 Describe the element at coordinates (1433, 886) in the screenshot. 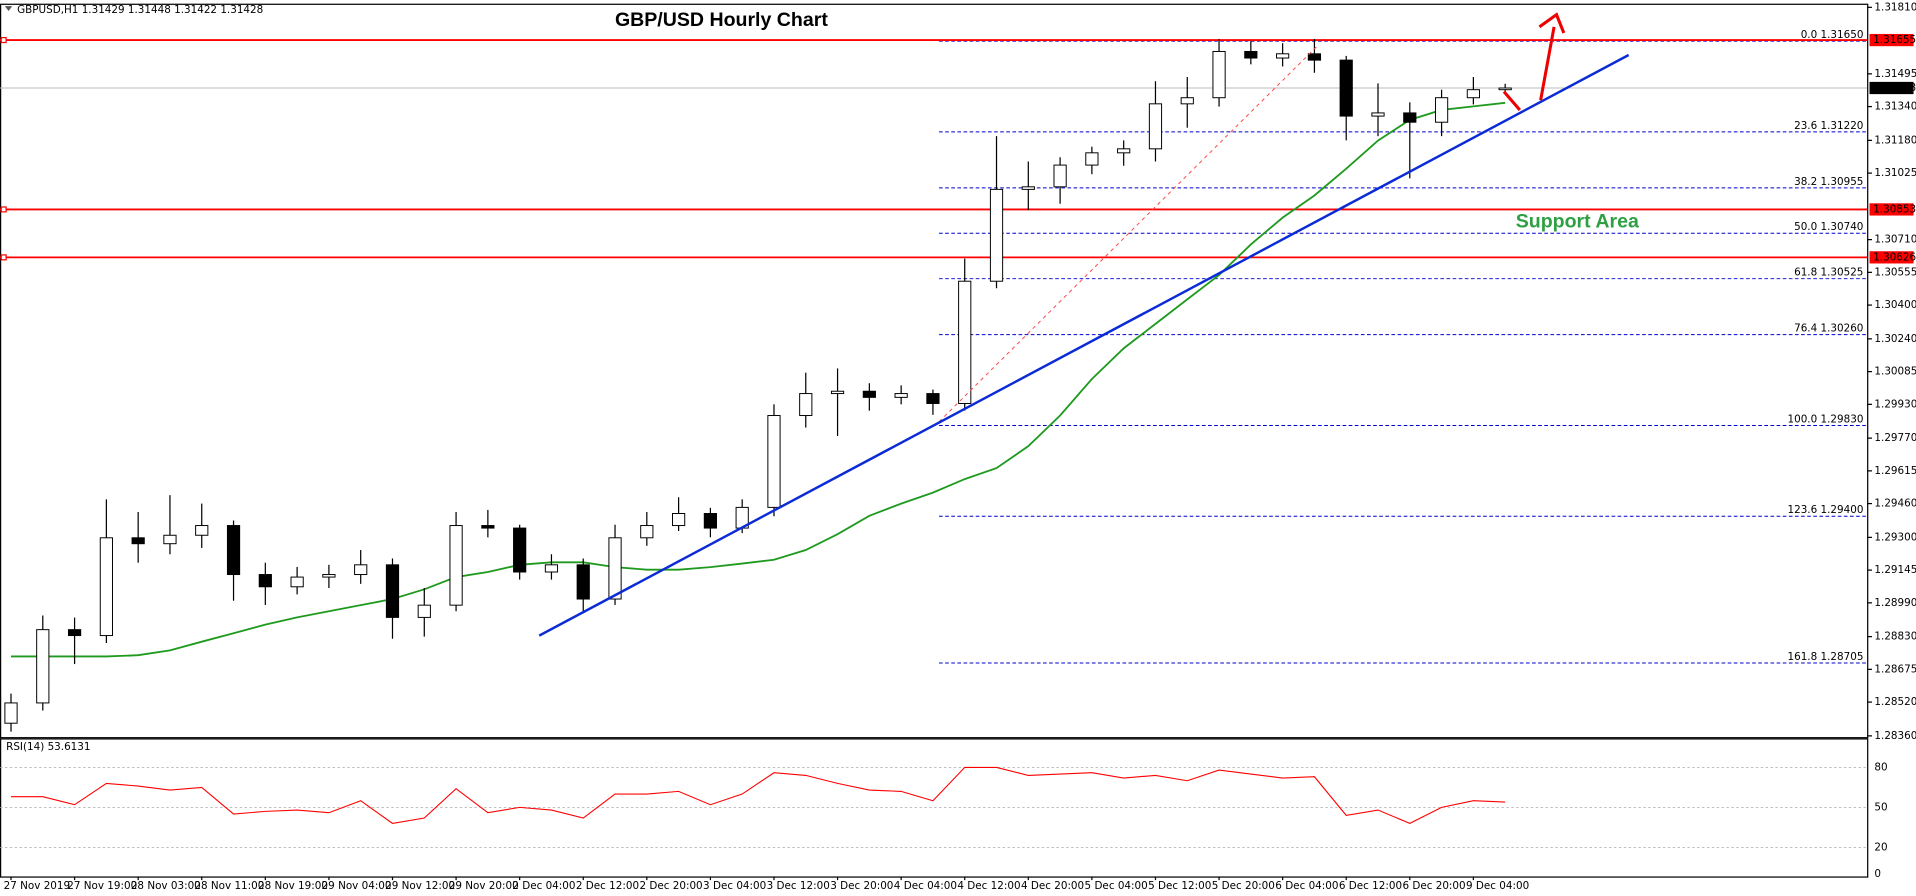

I see `x-tick-label: 6 Dec 20:00` at that location.